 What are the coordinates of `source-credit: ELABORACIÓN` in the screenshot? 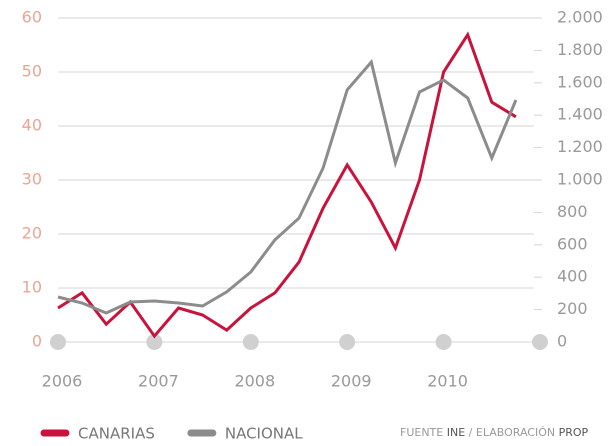 It's located at (515, 432).